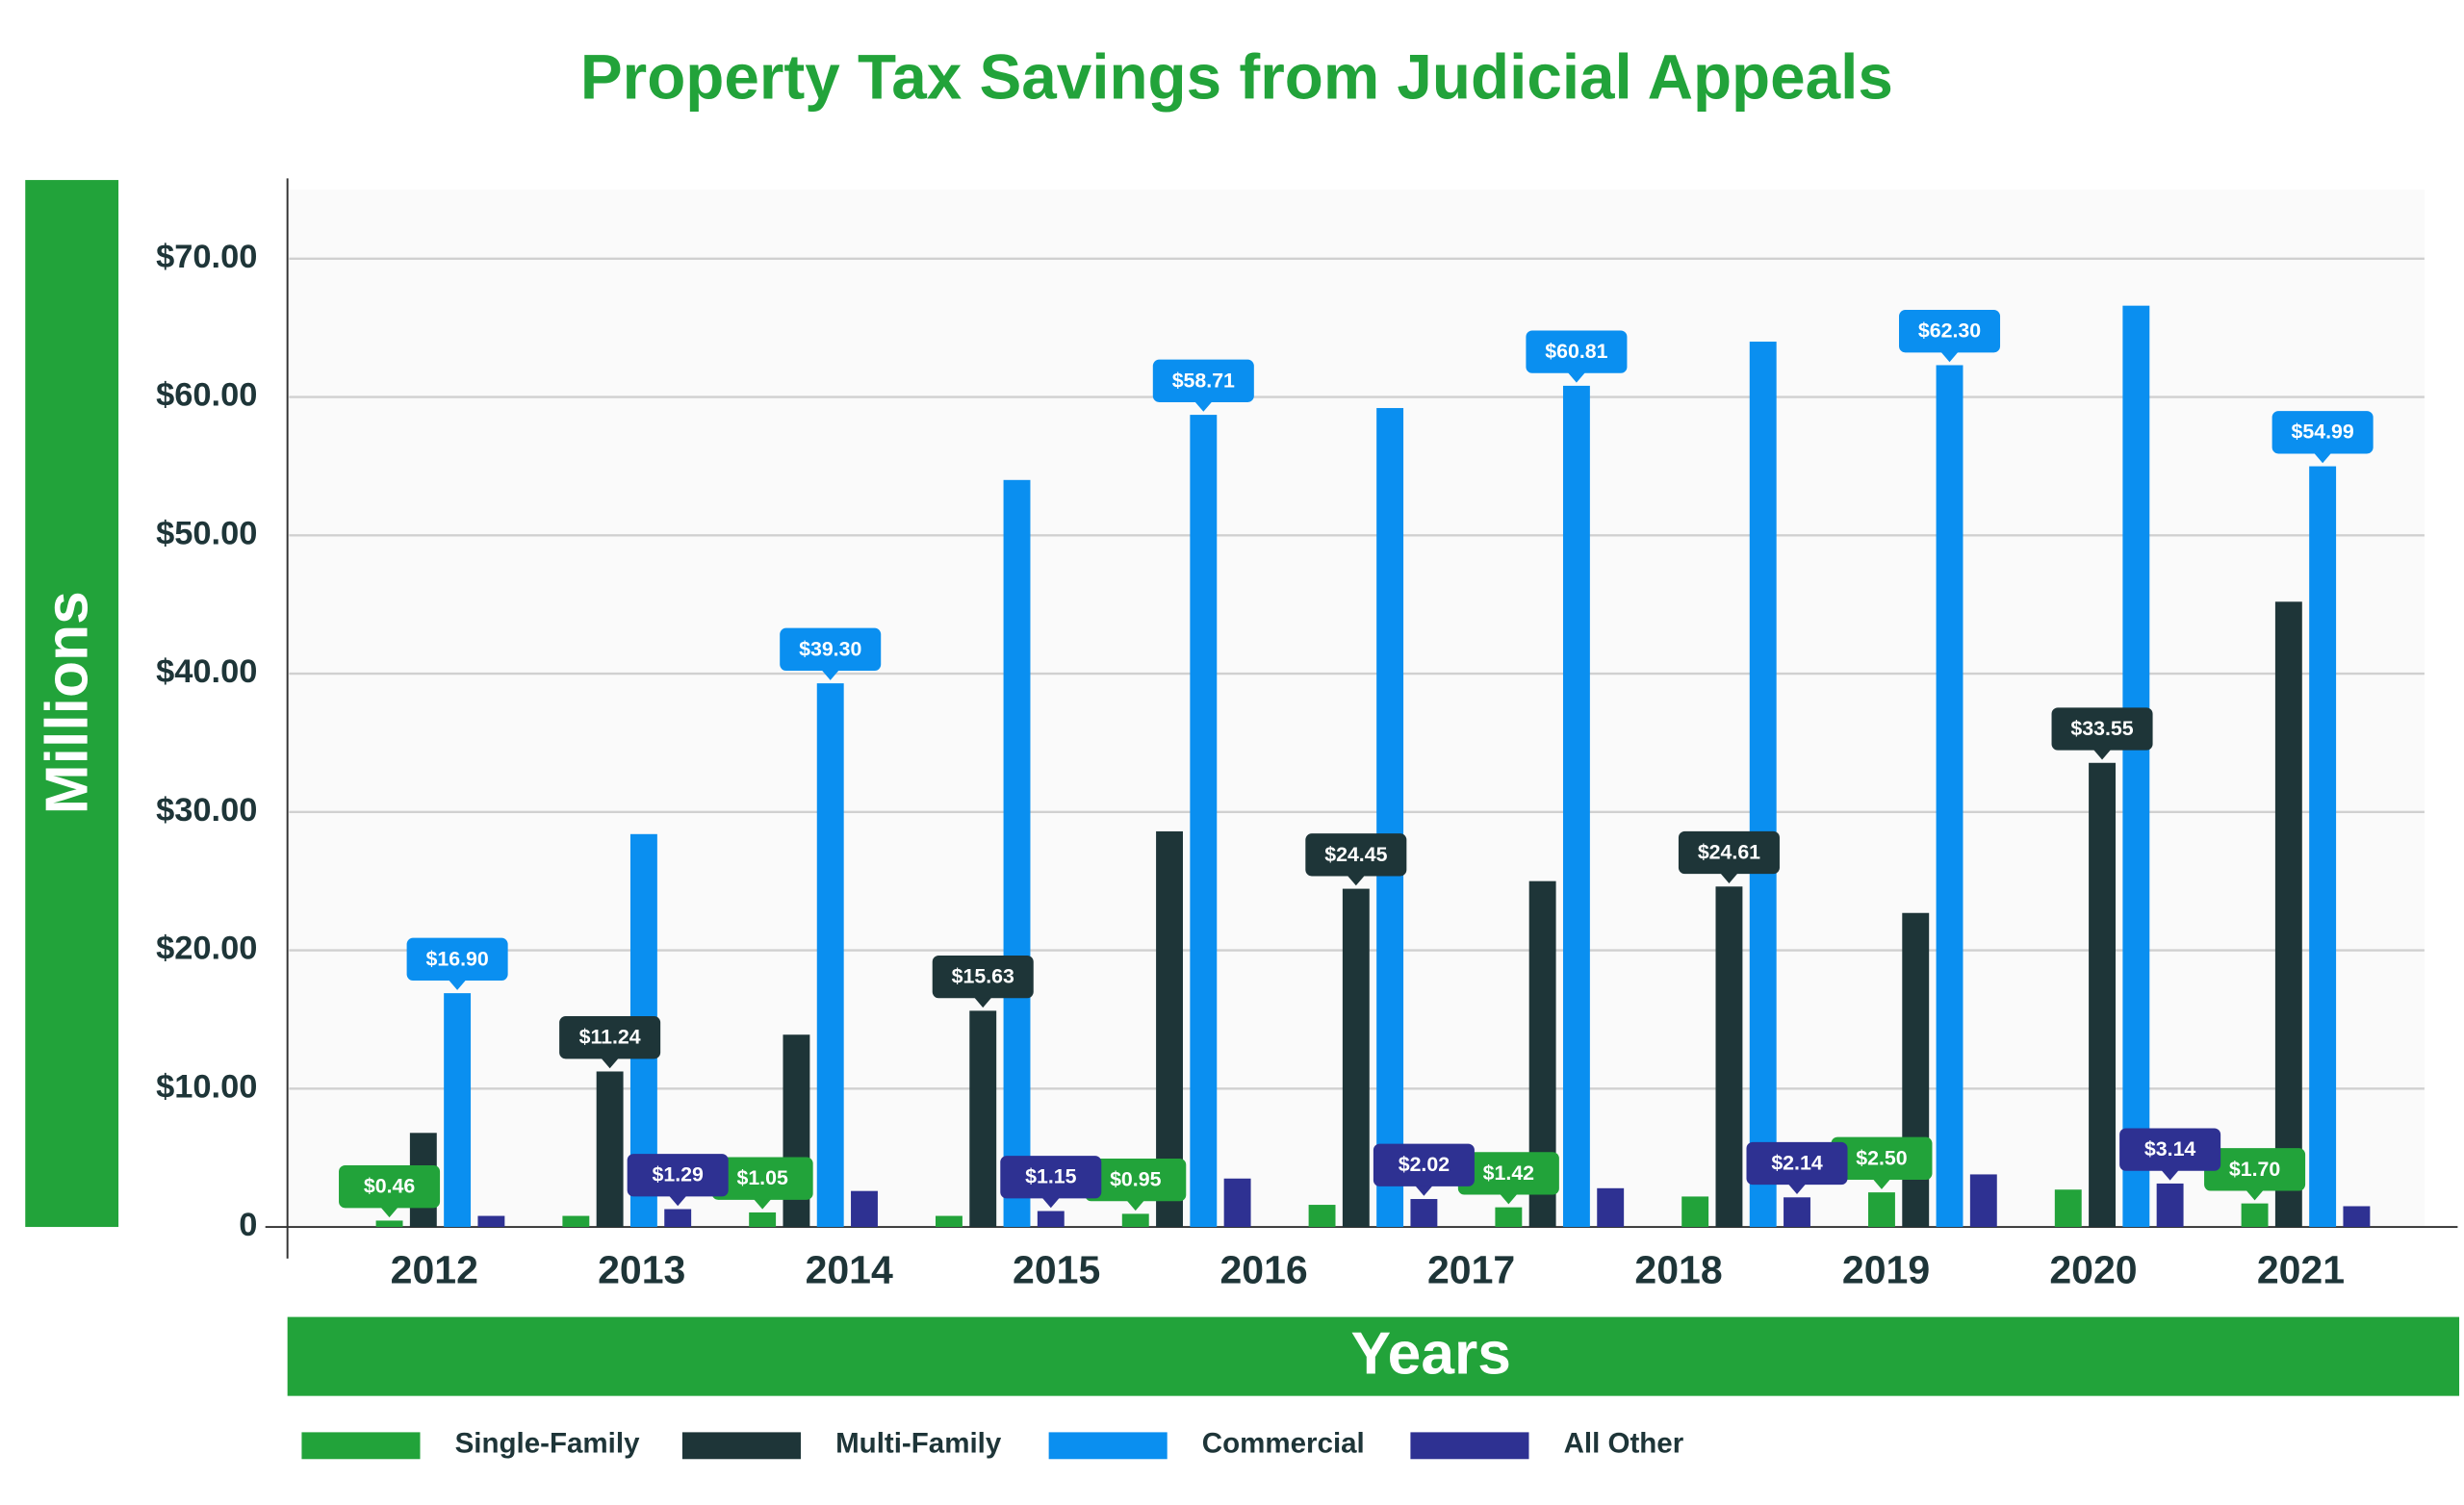  I want to click on legend-label: All Other, so click(1624, 1443).